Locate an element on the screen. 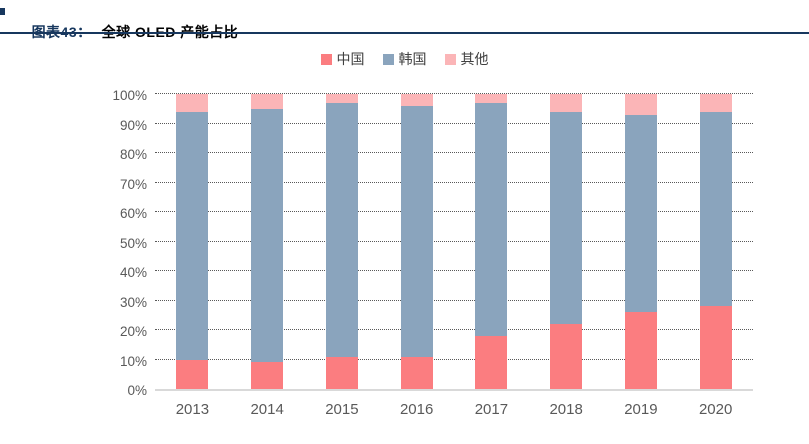 The width and height of the screenshot is (809, 444). bar-segment-2017-韩国 is located at coordinates (491, 219).